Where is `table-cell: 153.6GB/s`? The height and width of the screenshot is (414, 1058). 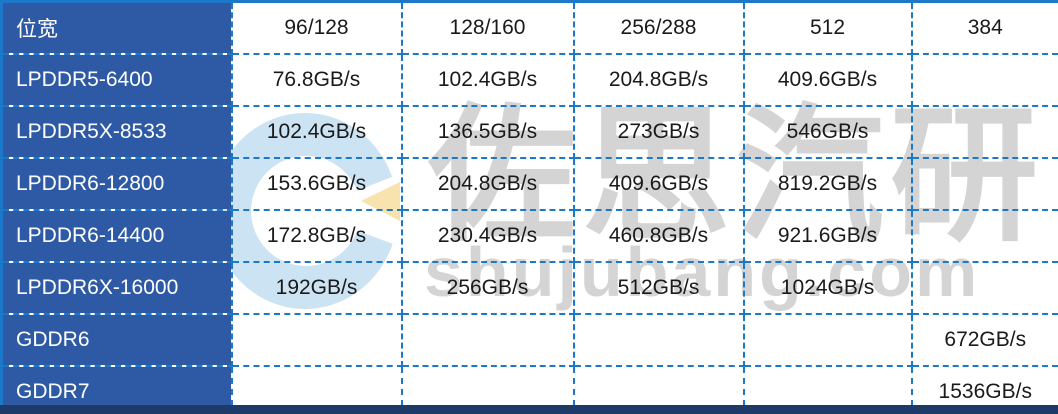
table-cell: 153.6GB/s is located at coordinates (316, 184).